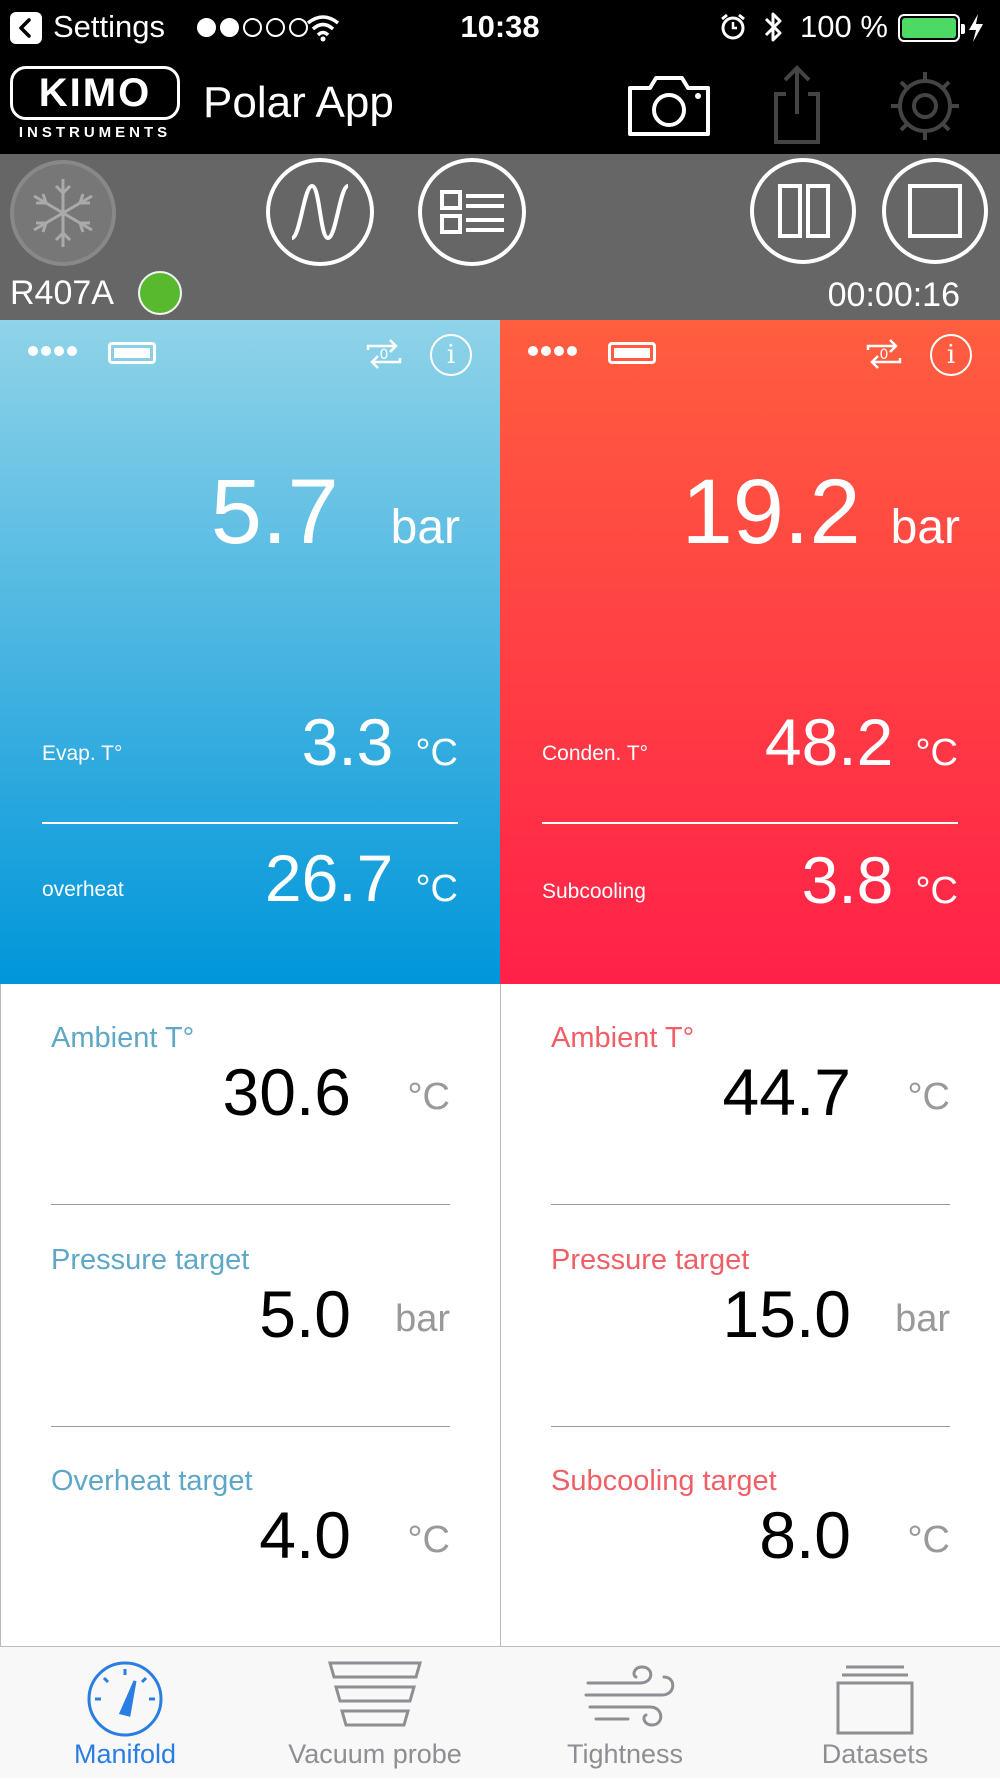 The height and width of the screenshot is (1779, 1000). Describe the element at coordinates (305, 1535) in the screenshot. I see `target-value: 4.0` at that location.